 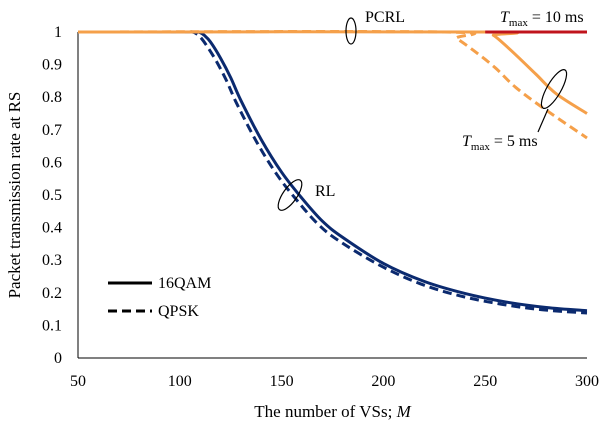 I want to click on bracket-pcrl, so click(x=351, y=31).